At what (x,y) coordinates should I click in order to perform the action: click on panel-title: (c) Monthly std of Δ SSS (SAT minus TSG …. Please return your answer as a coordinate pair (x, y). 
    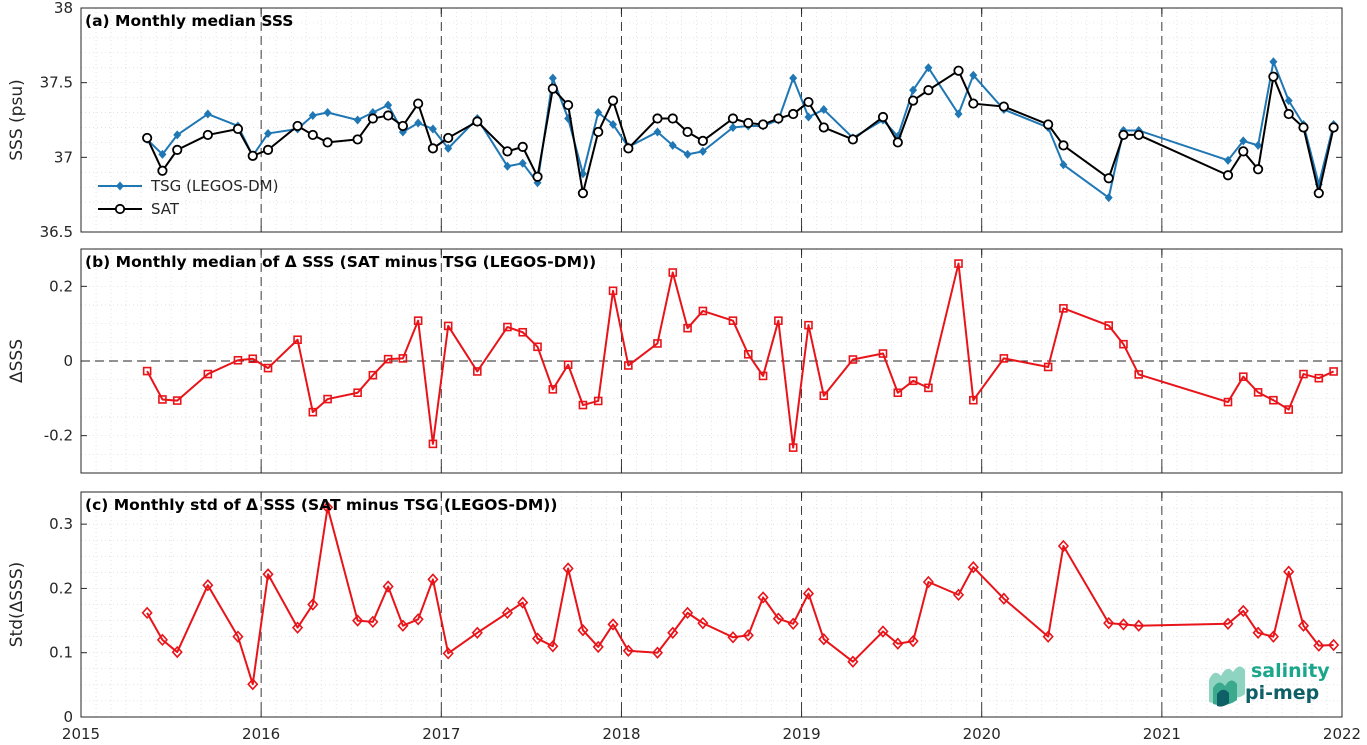
    Looking at the image, I should click on (321, 505).